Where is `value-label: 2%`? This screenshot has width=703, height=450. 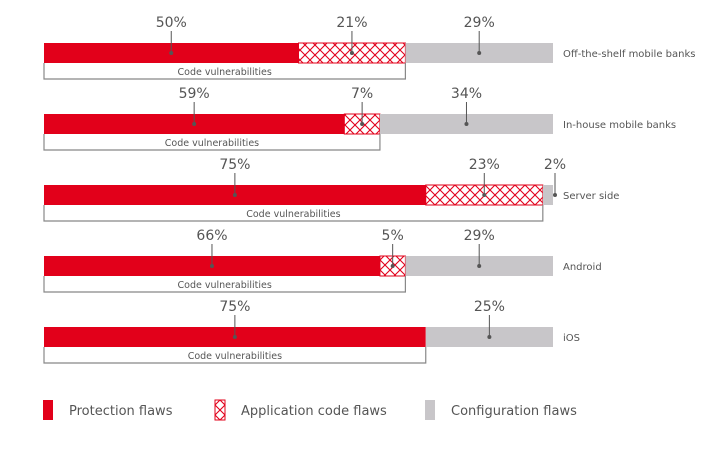
value-label: 2% is located at coordinates (555, 165).